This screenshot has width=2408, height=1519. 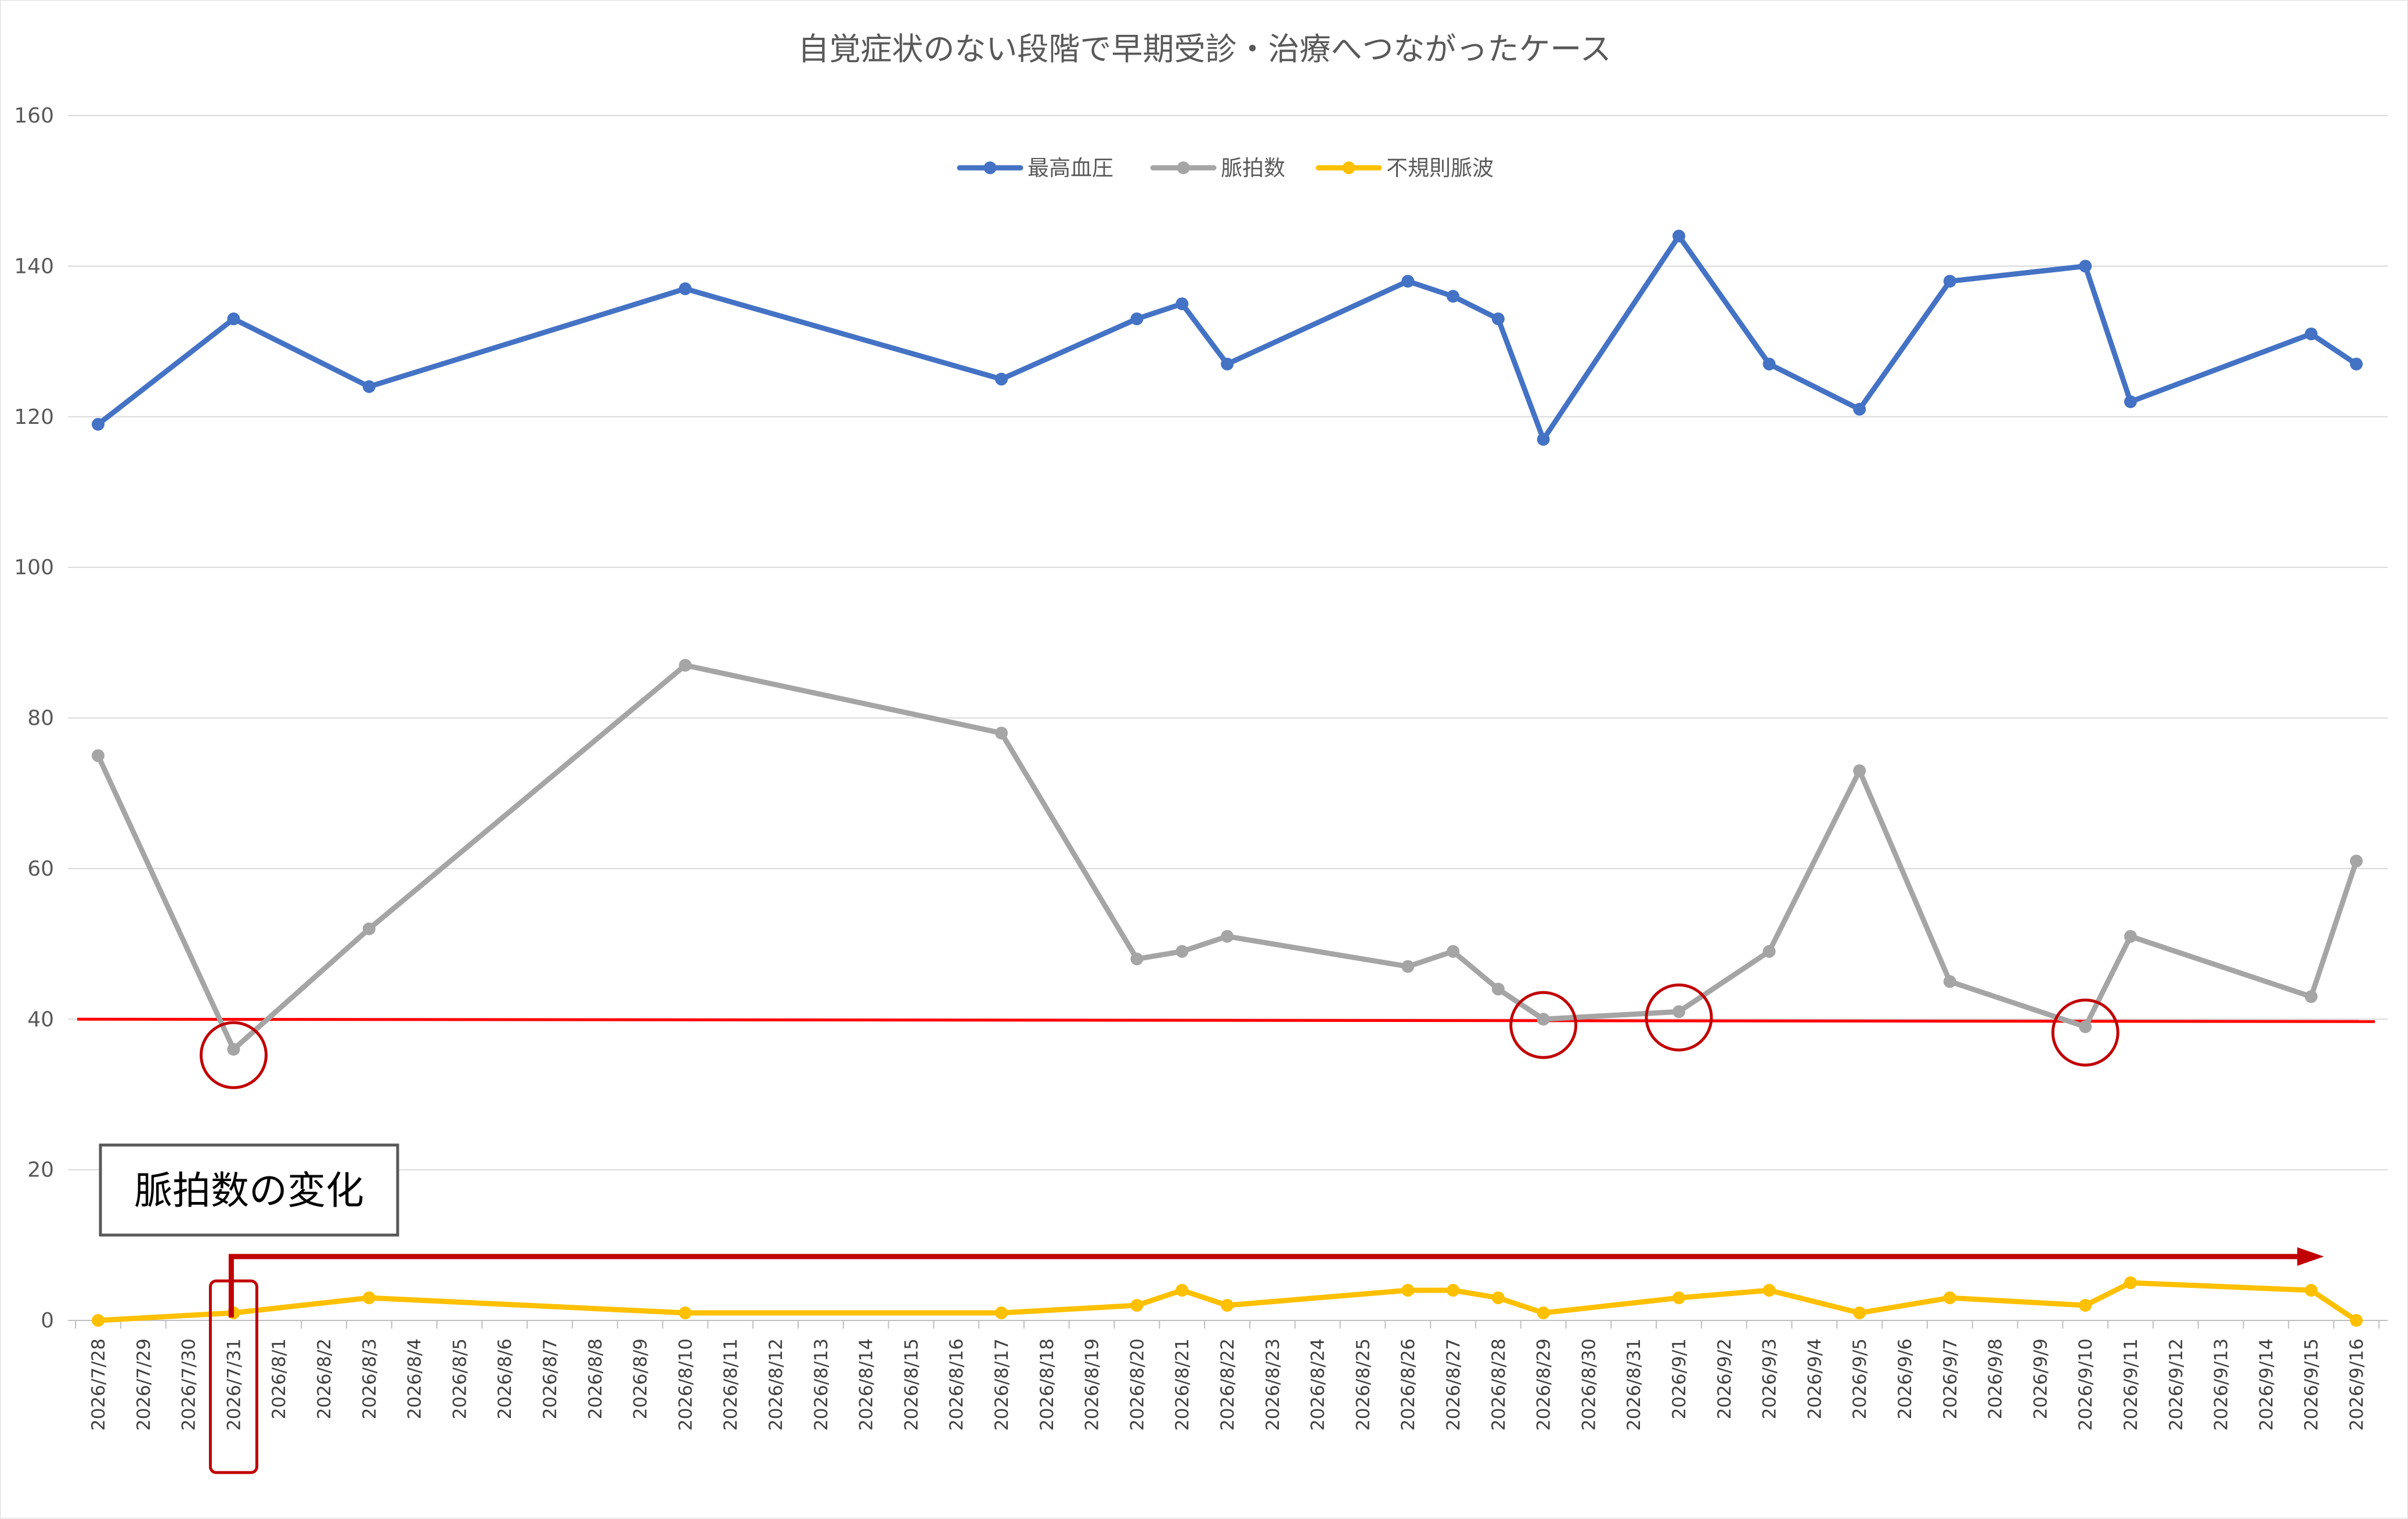 What do you see at coordinates (1274, 1385) in the screenshot?
I see `x-tick-label: 2026/8/23` at bounding box center [1274, 1385].